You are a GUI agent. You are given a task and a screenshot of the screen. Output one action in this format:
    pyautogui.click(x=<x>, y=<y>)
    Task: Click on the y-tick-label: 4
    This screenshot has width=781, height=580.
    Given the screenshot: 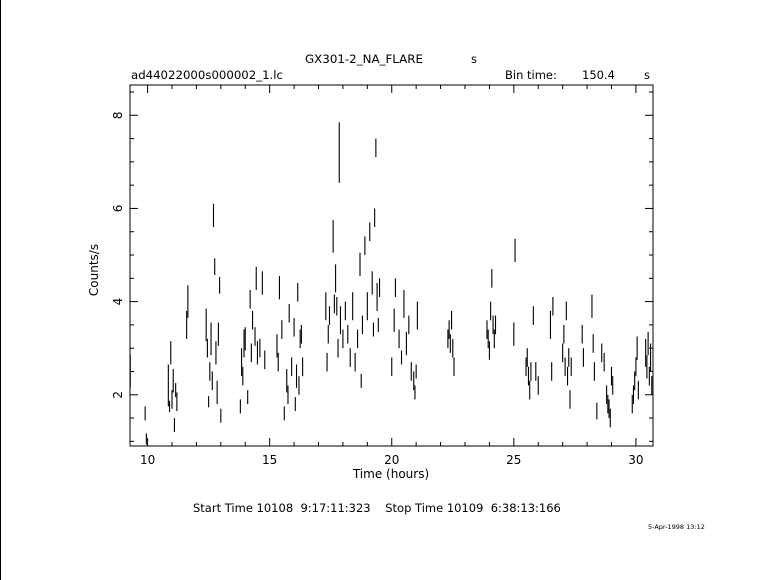 What is the action you would take?
    pyautogui.click(x=118, y=302)
    